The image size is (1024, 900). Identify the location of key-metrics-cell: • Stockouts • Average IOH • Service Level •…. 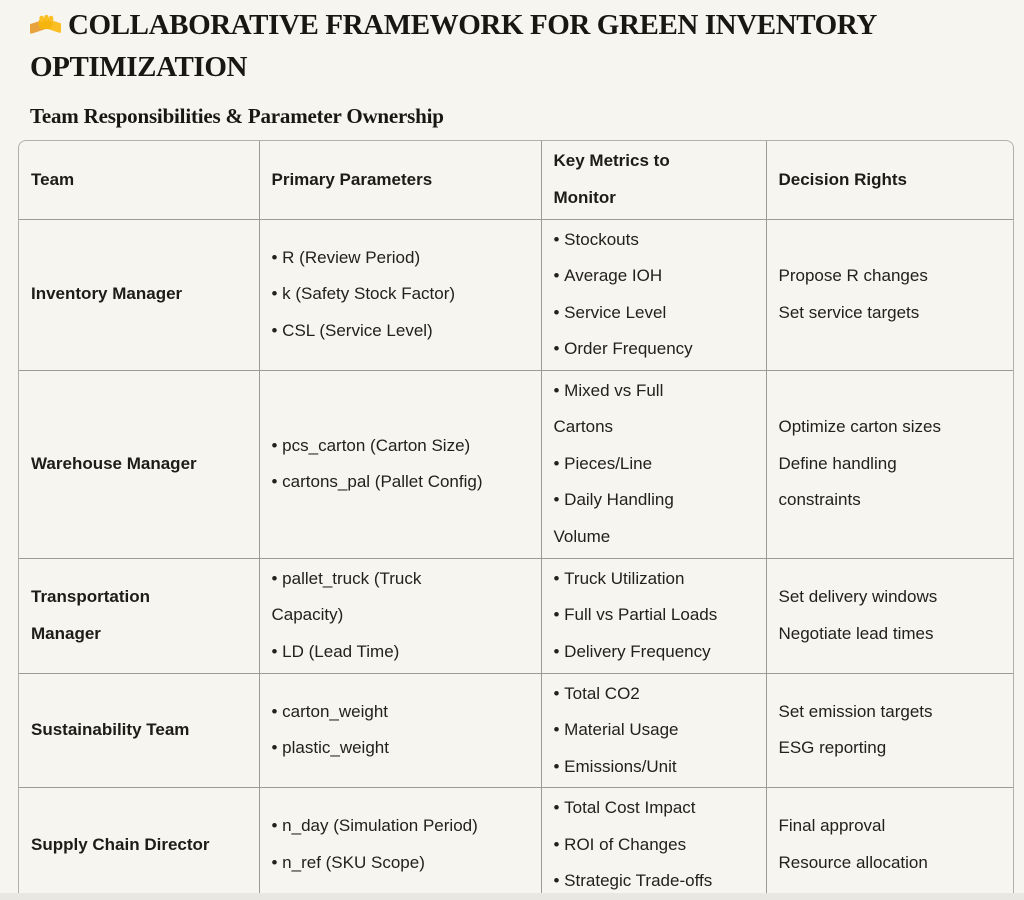
(653, 294).